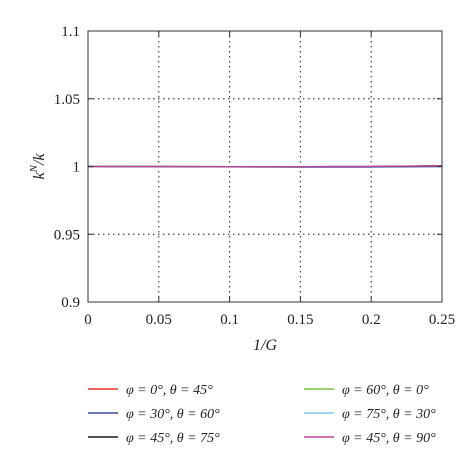 The height and width of the screenshot is (474, 474). What do you see at coordinates (169, 390) in the screenshot?
I see `legend-label: φ = 0°, θ = 45°` at bounding box center [169, 390].